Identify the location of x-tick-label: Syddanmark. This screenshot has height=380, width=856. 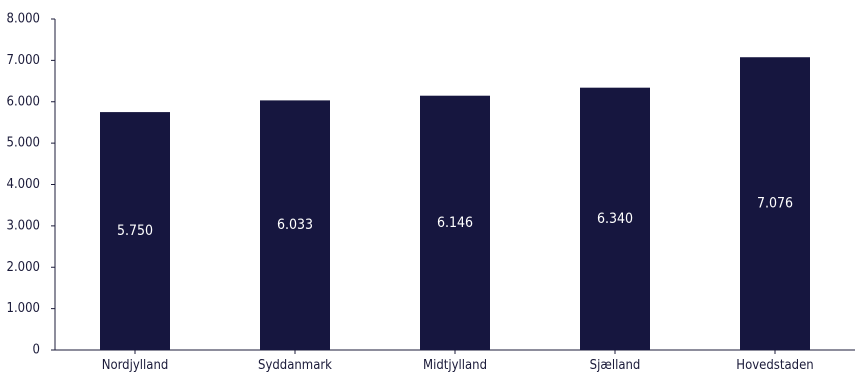
(295, 365).